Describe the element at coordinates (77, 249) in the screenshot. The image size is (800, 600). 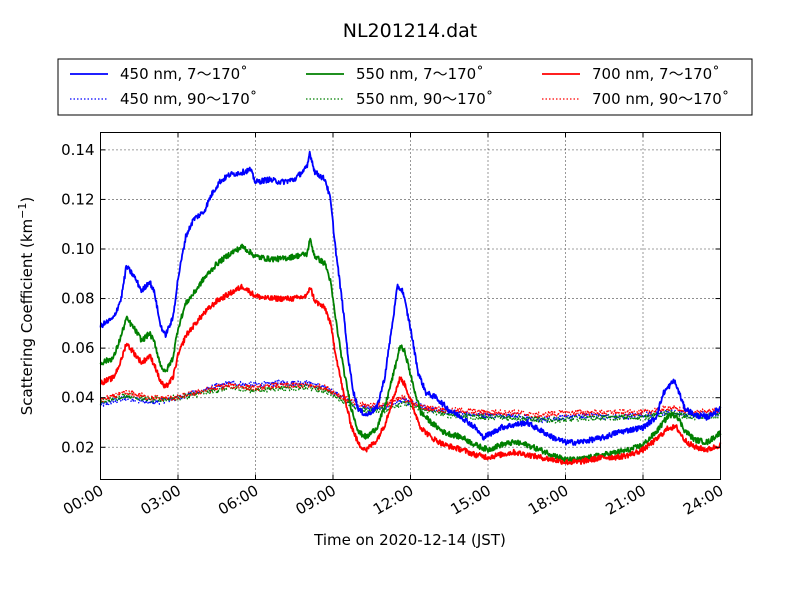
I see `y-tick-label: 0.10` at that location.